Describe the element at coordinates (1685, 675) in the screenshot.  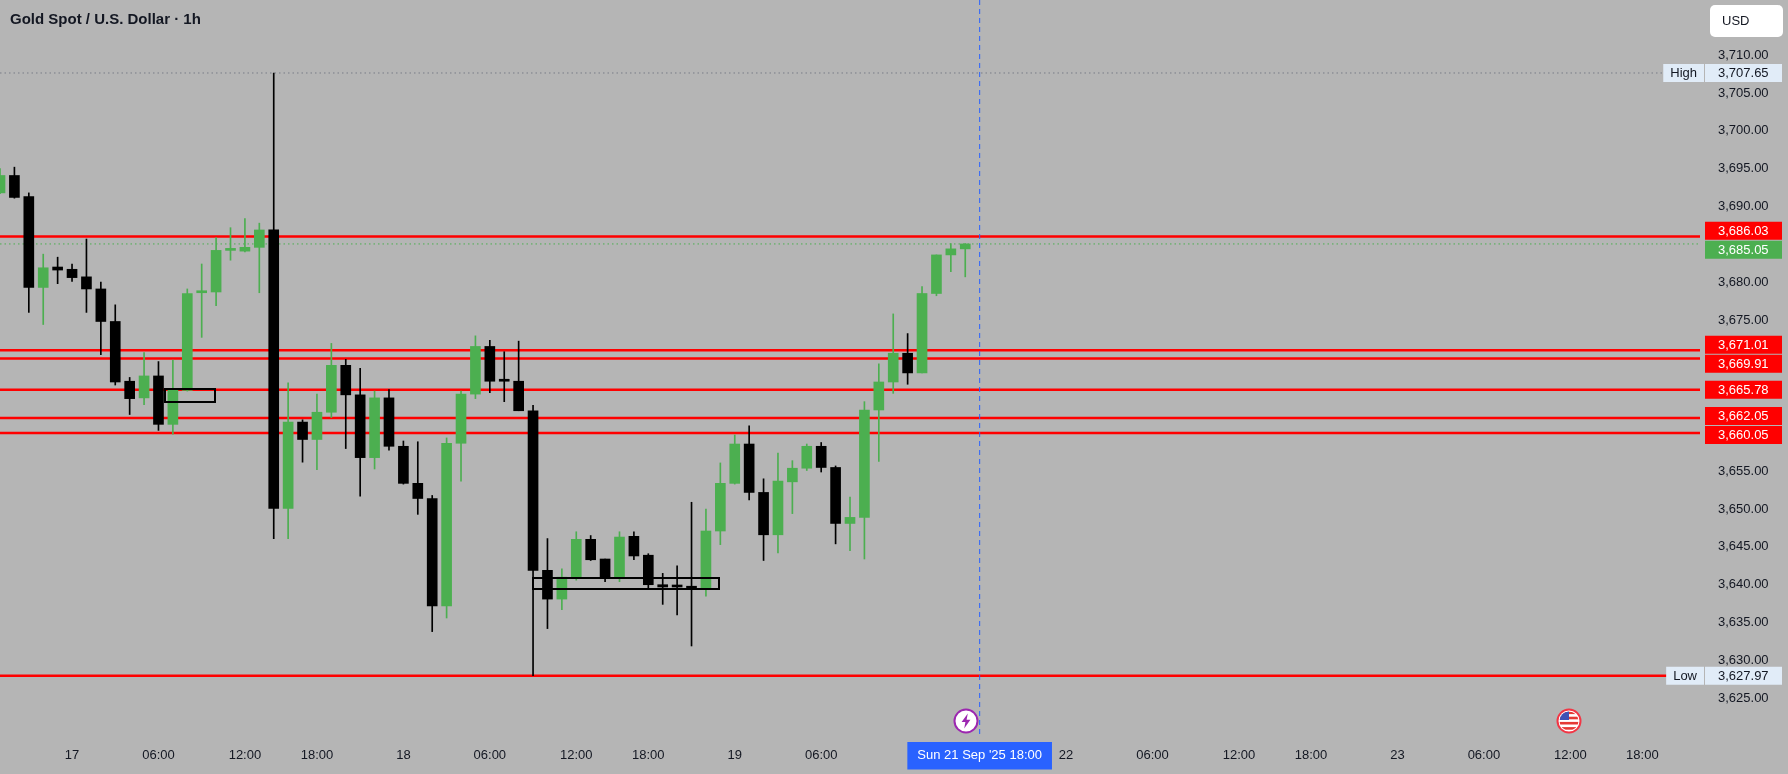
I see `annotation: Low` at that location.